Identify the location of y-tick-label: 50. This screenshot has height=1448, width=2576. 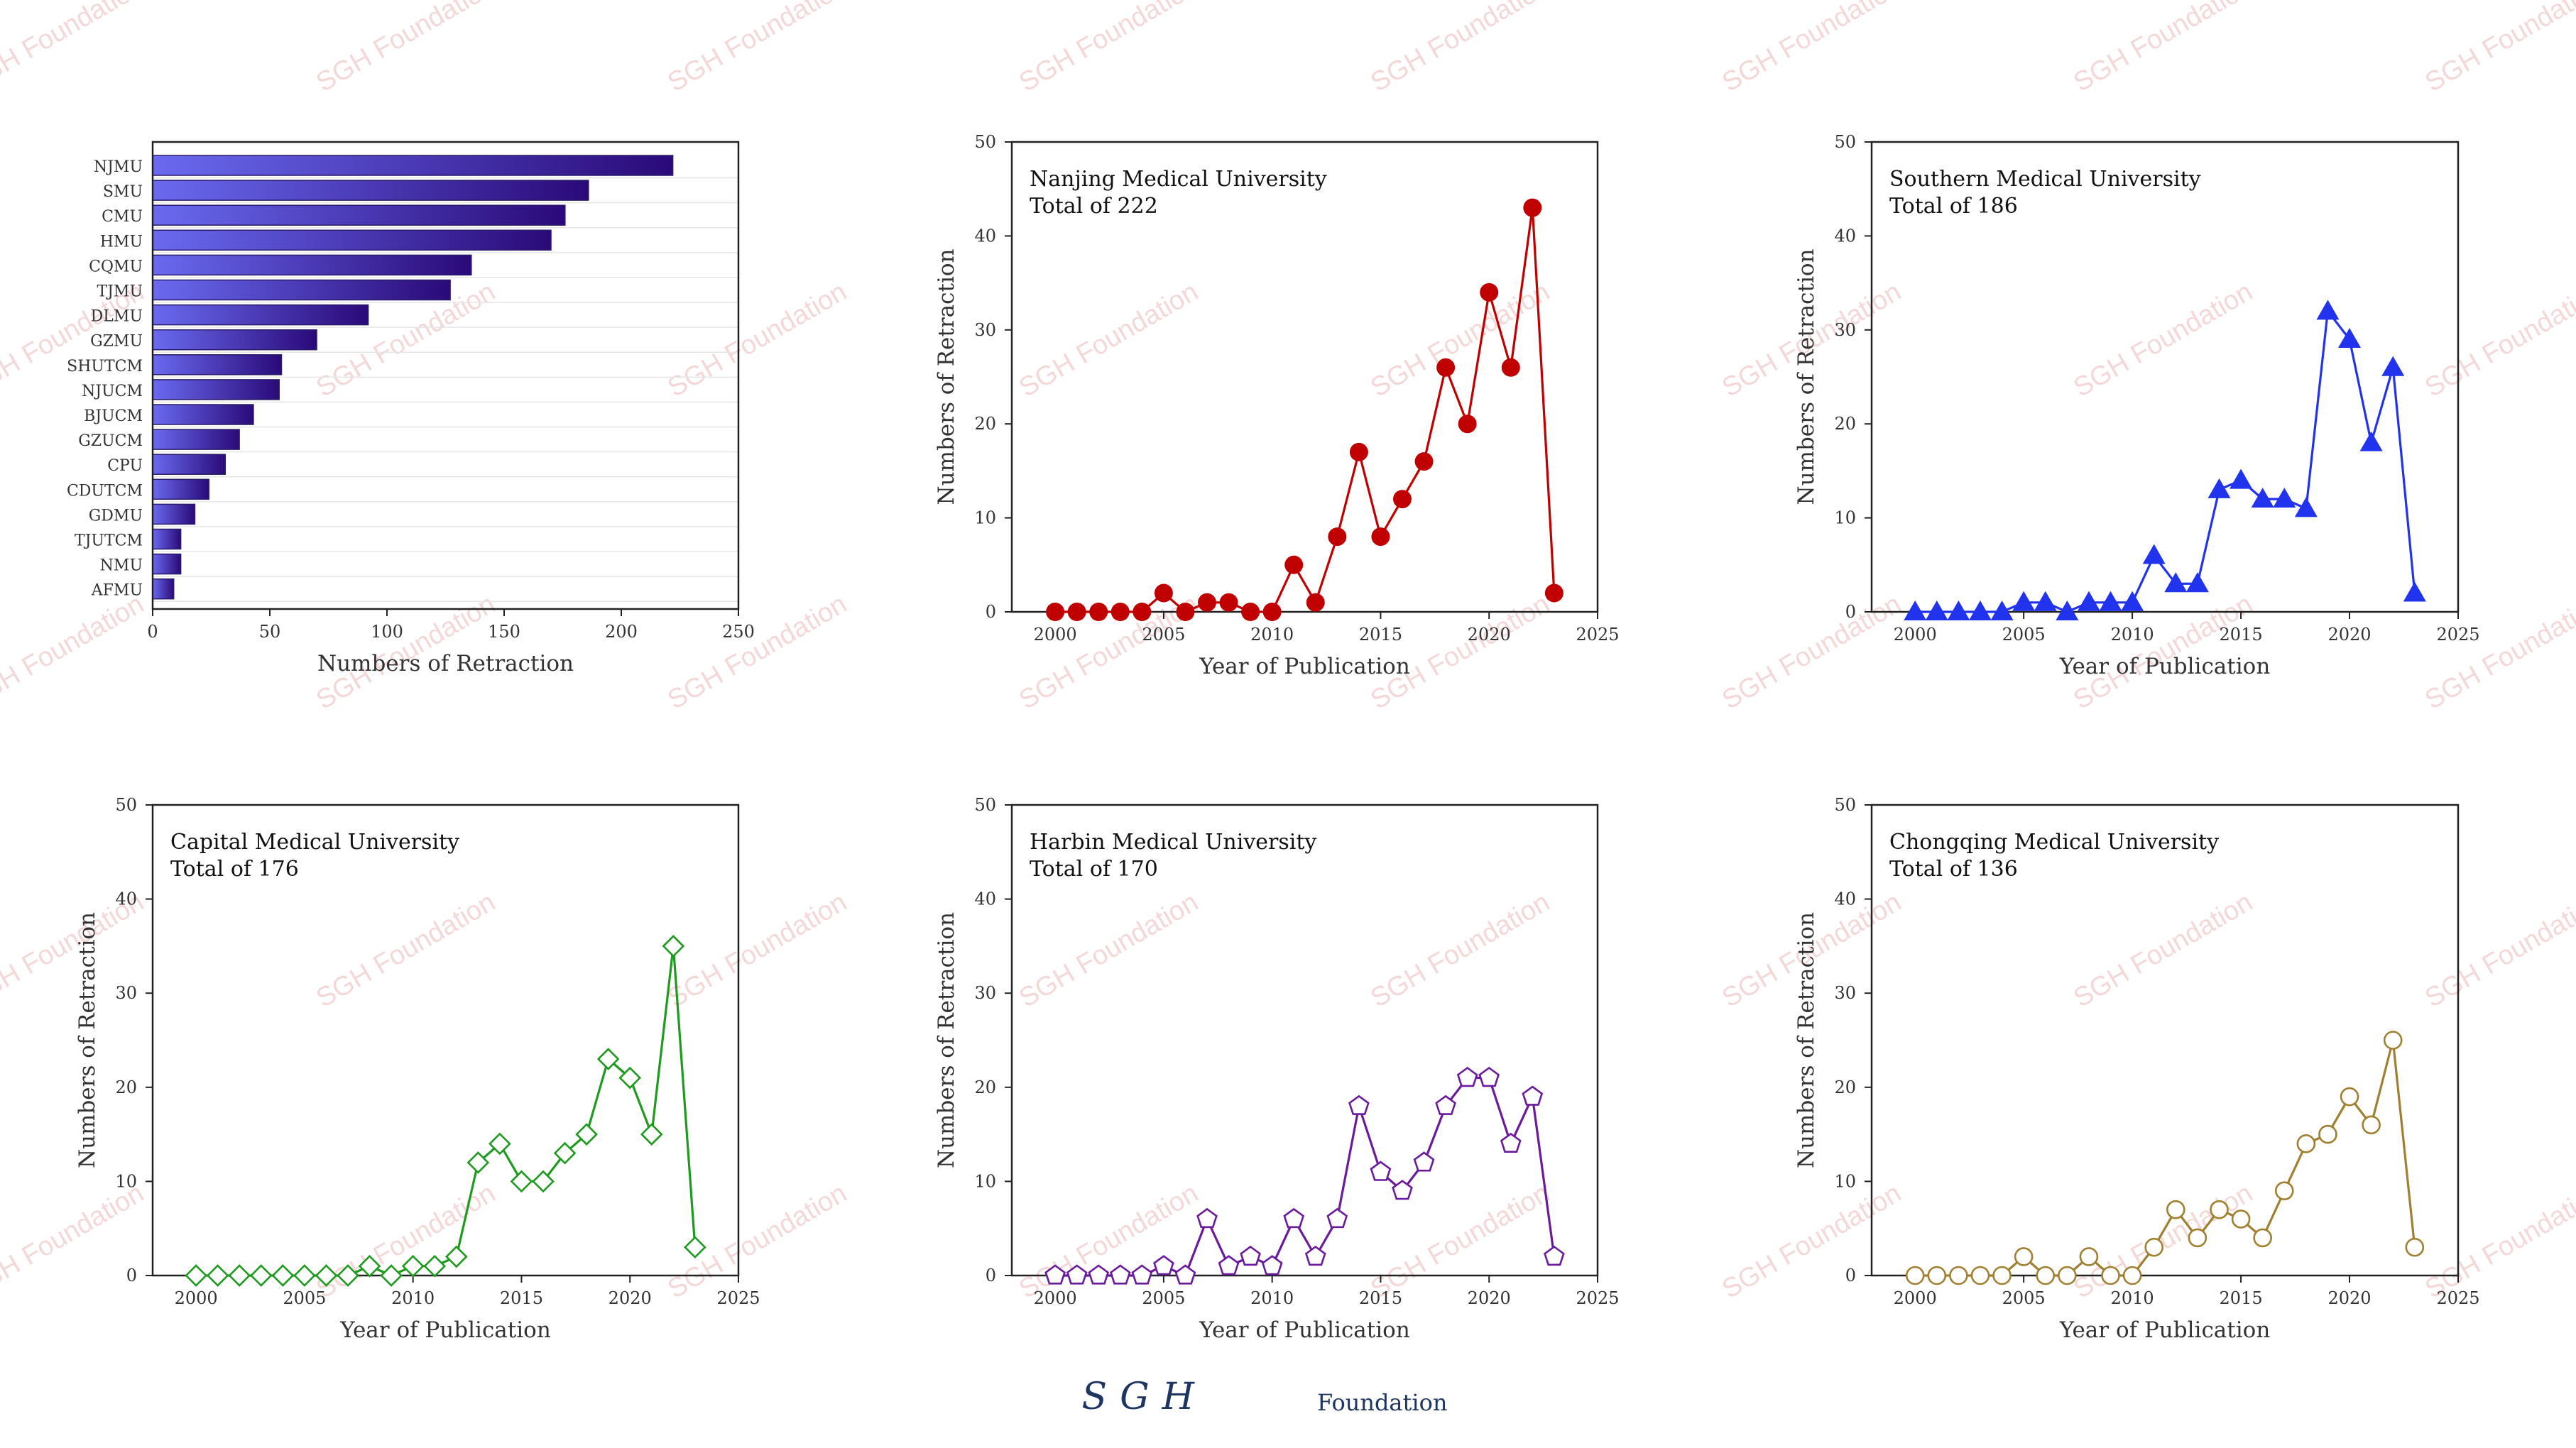
(985, 142).